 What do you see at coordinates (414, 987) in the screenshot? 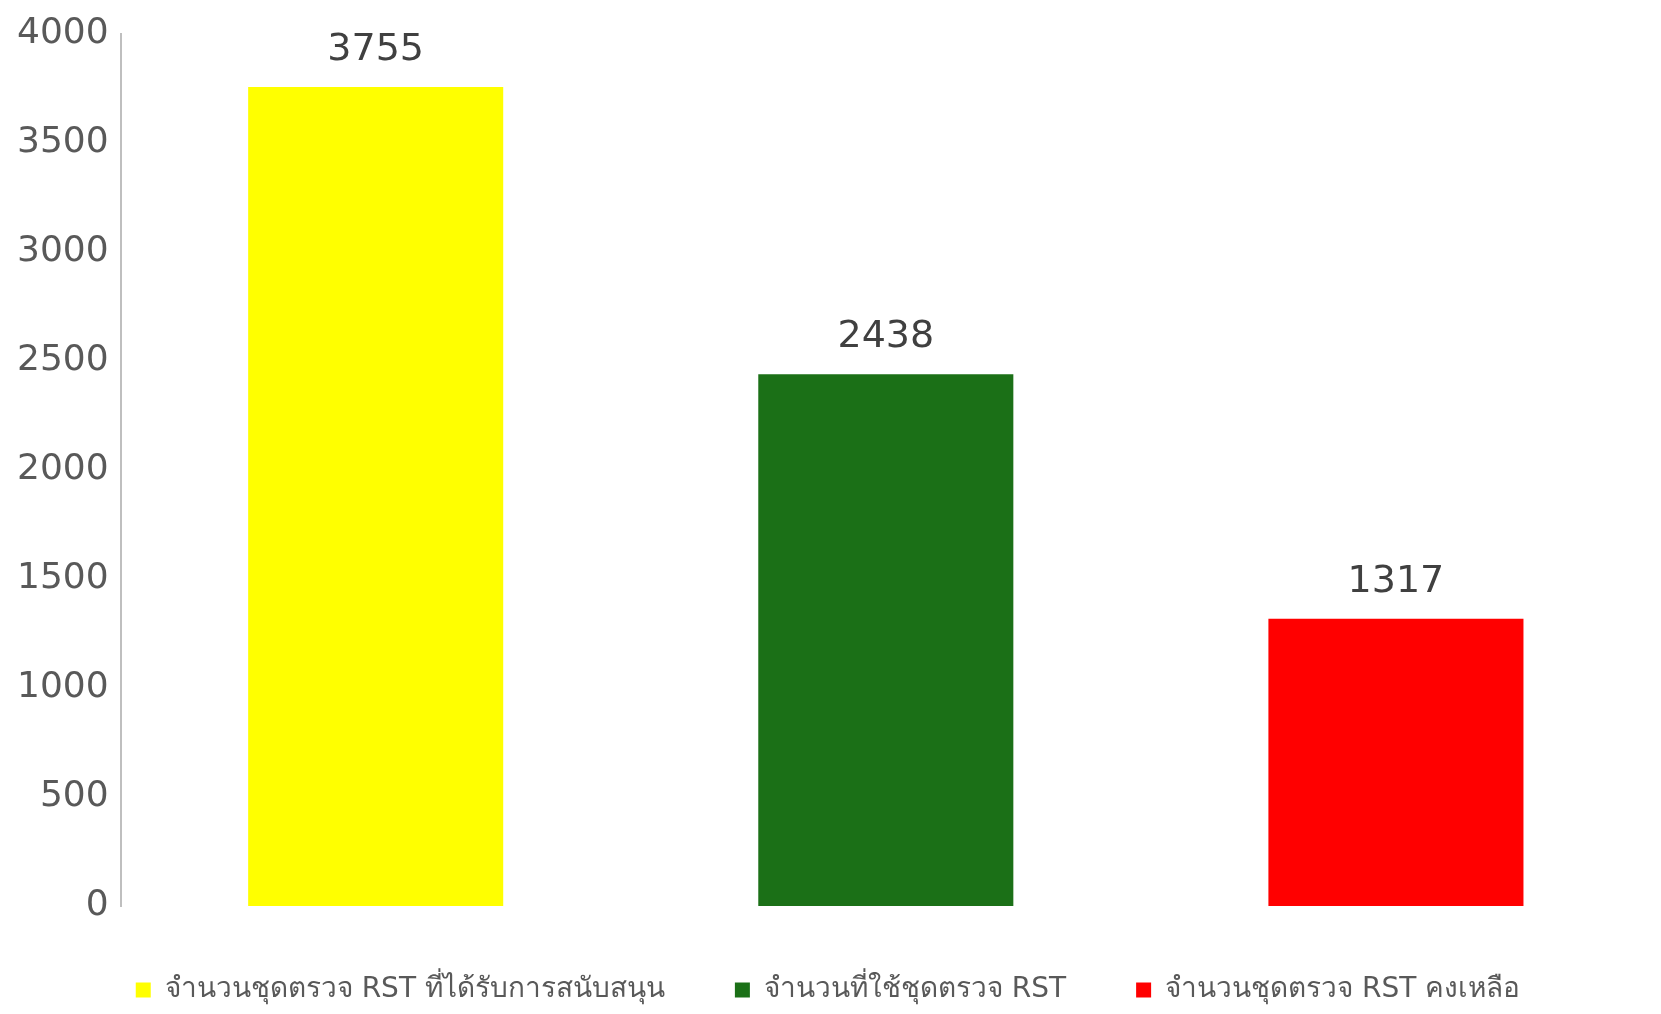
I see `legend-label: จำนวนชุดตรวจ RST ที่ได้รับการสนับสนุน` at bounding box center [414, 987].